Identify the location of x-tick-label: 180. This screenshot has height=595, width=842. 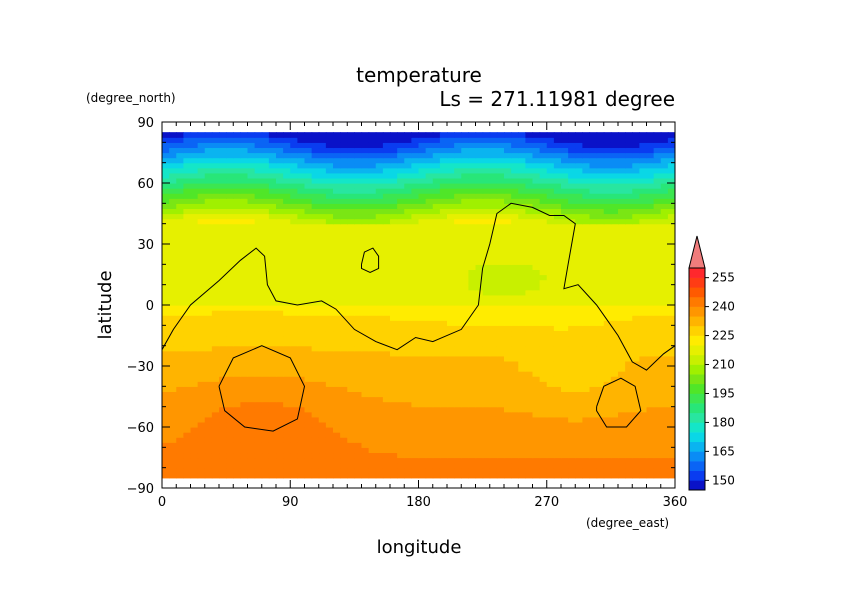
(418, 502).